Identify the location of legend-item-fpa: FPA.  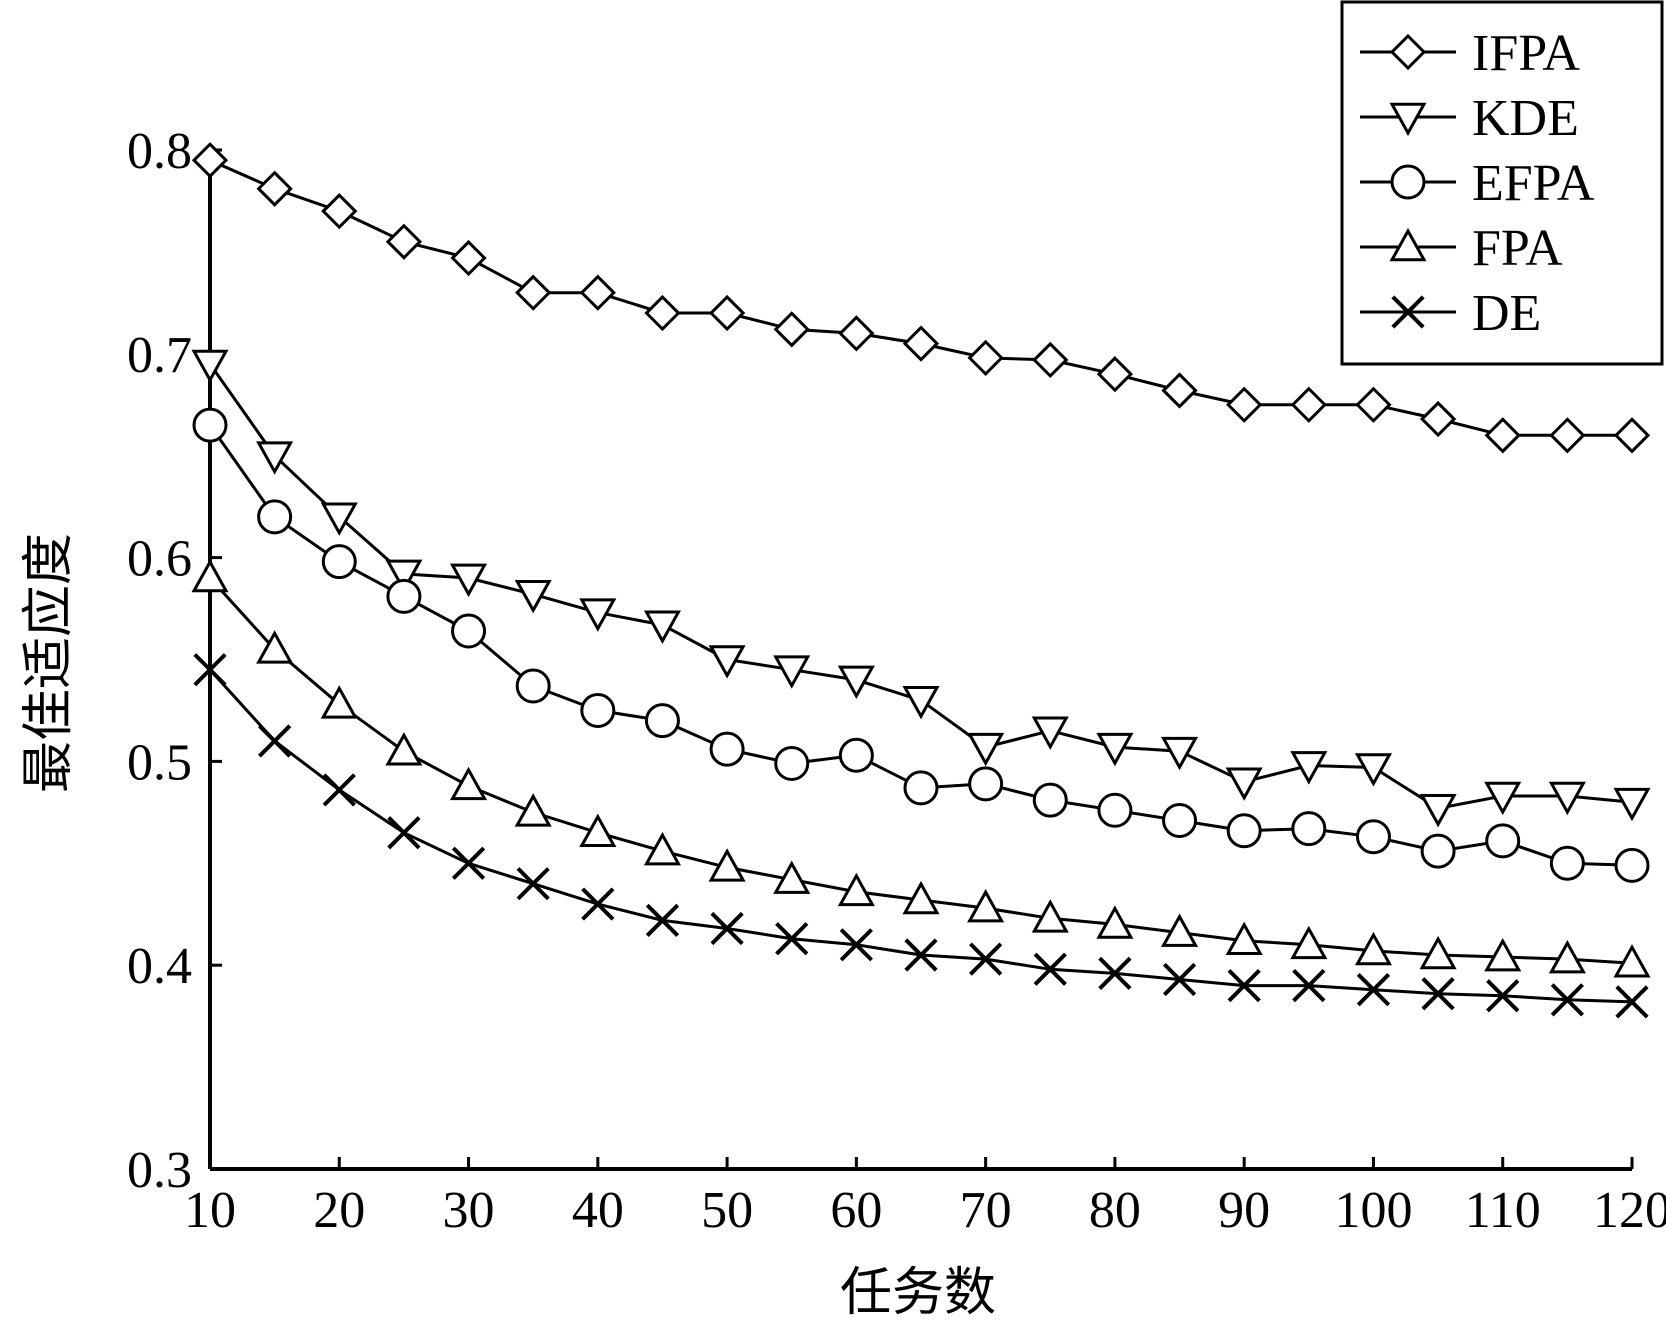
(1461, 248).